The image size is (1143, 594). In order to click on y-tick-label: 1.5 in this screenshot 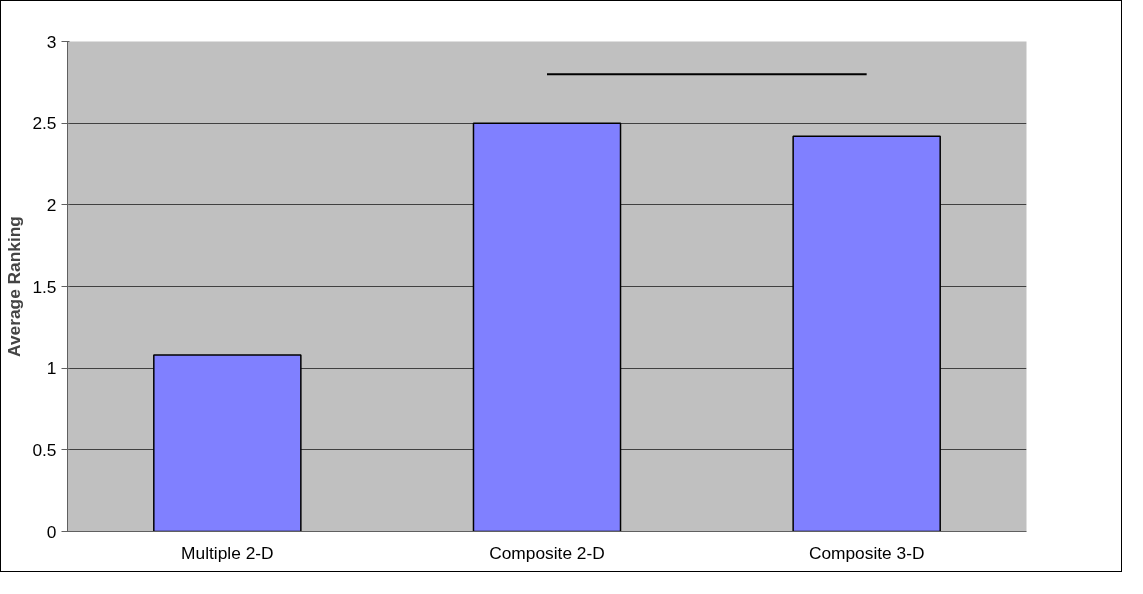, I will do `click(44, 286)`.